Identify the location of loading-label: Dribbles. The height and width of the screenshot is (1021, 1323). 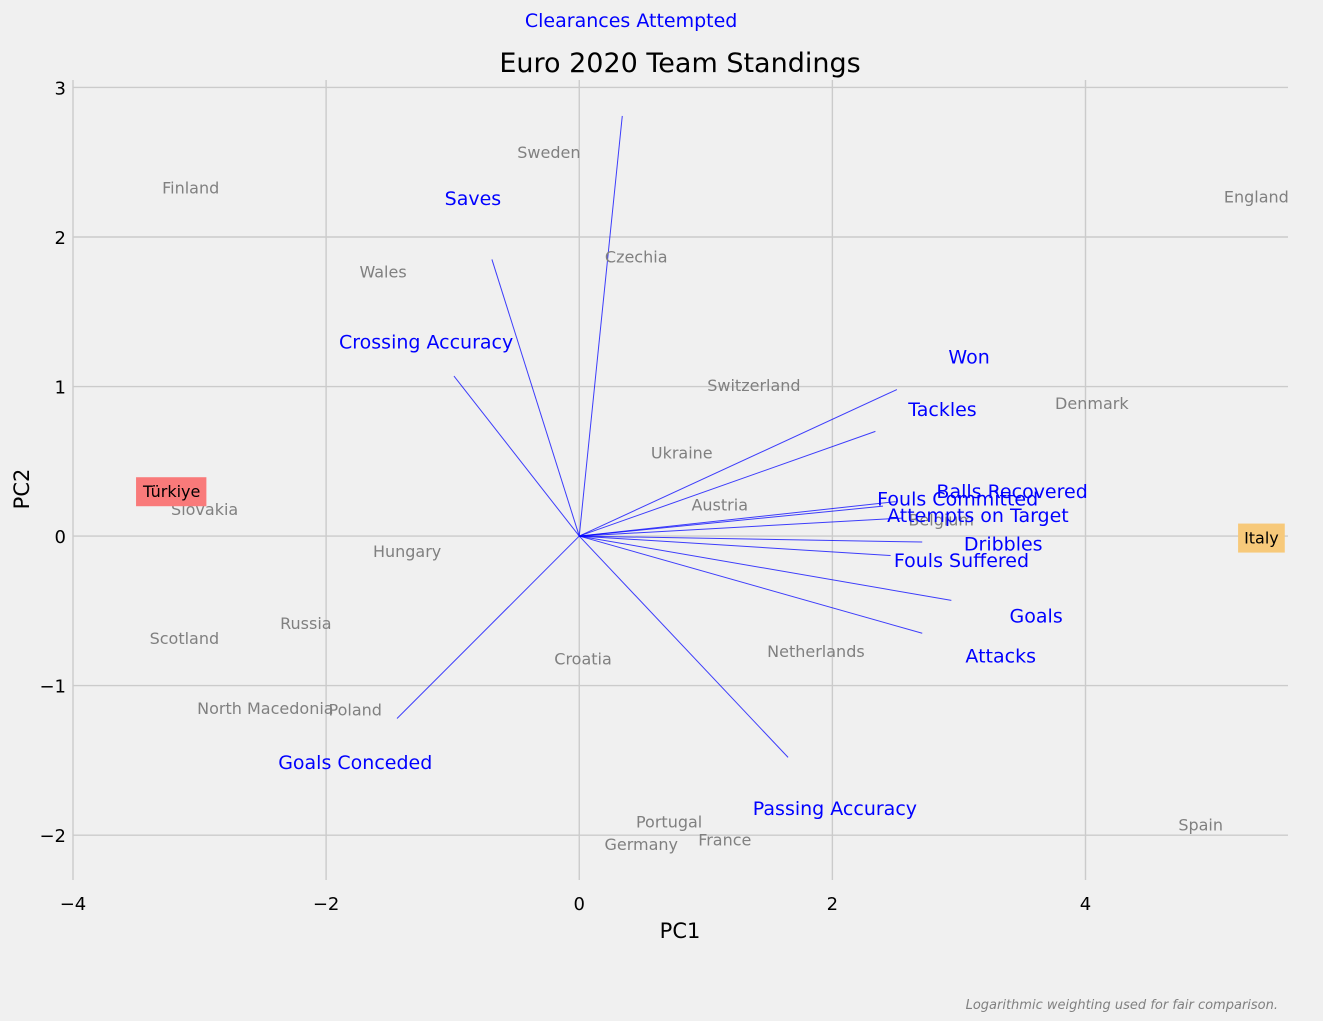
(1003, 545).